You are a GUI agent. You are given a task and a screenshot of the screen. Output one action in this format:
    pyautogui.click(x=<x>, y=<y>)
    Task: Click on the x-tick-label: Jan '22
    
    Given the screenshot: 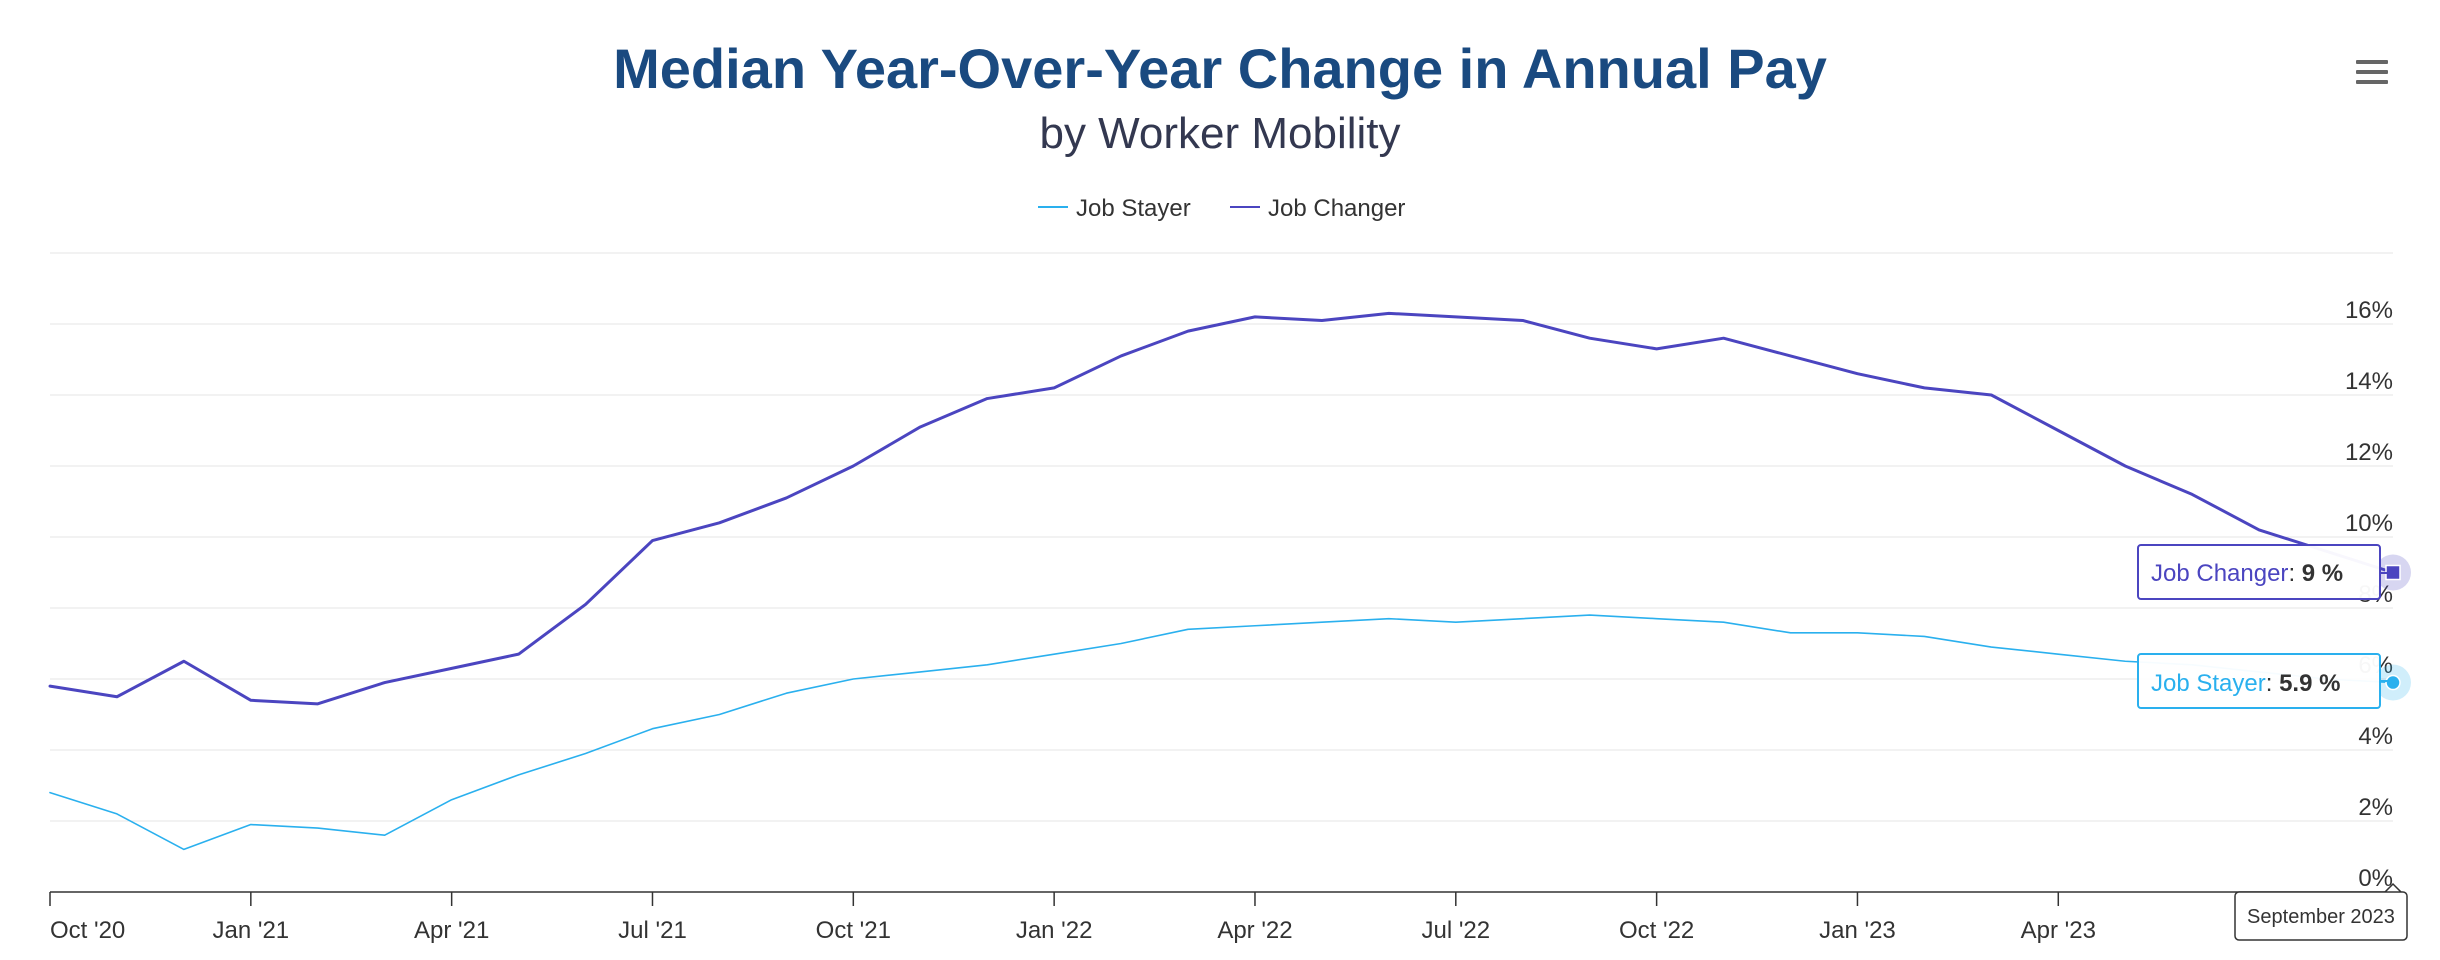 What is the action you would take?
    pyautogui.click(x=1054, y=930)
    